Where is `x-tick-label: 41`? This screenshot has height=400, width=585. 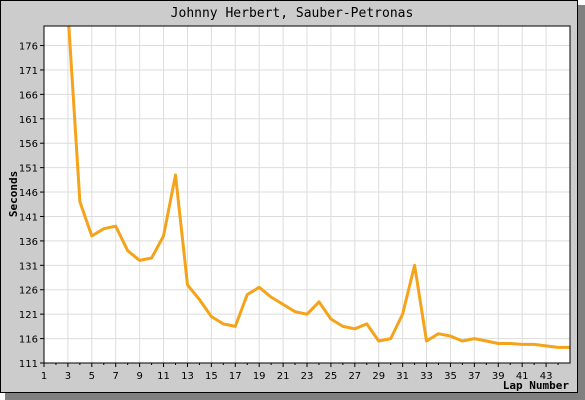 x-tick-label: 41 is located at coordinates (522, 376).